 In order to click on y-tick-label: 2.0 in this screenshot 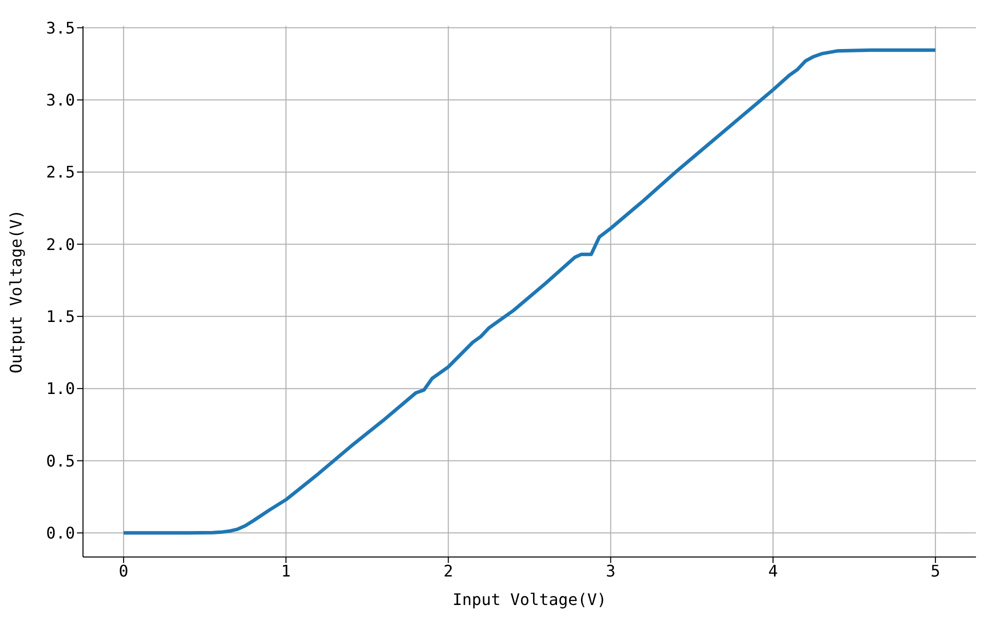, I will do `click(60, 244)`.